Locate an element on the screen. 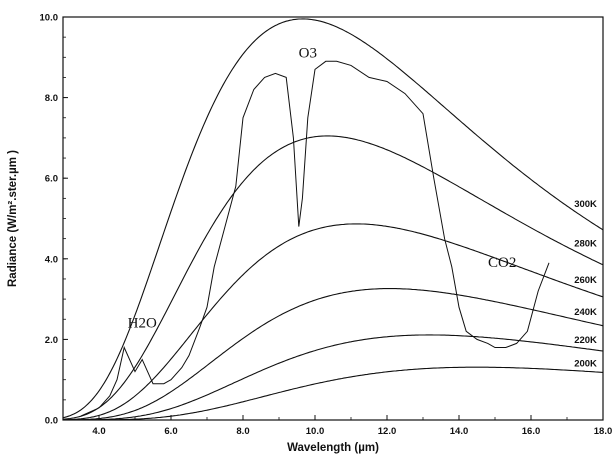  x-tick-label: 6.0 is located at coordinates (170, 431).